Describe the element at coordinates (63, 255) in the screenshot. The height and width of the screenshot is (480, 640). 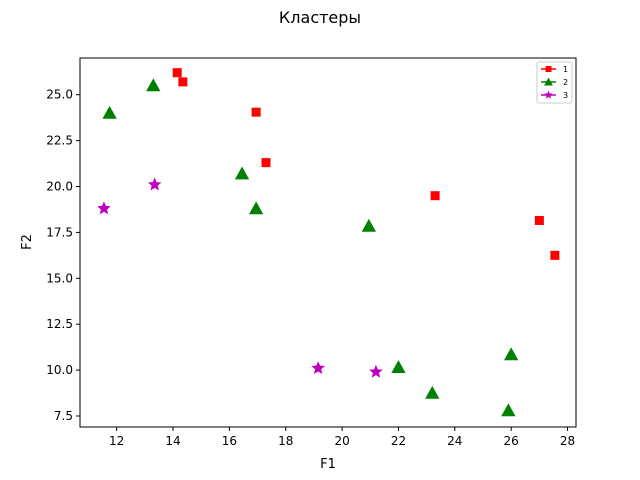
I see `y-axis: 7.5 10.0 12.5 15.0 17.5 20.0 22.5 25.0` at that location.